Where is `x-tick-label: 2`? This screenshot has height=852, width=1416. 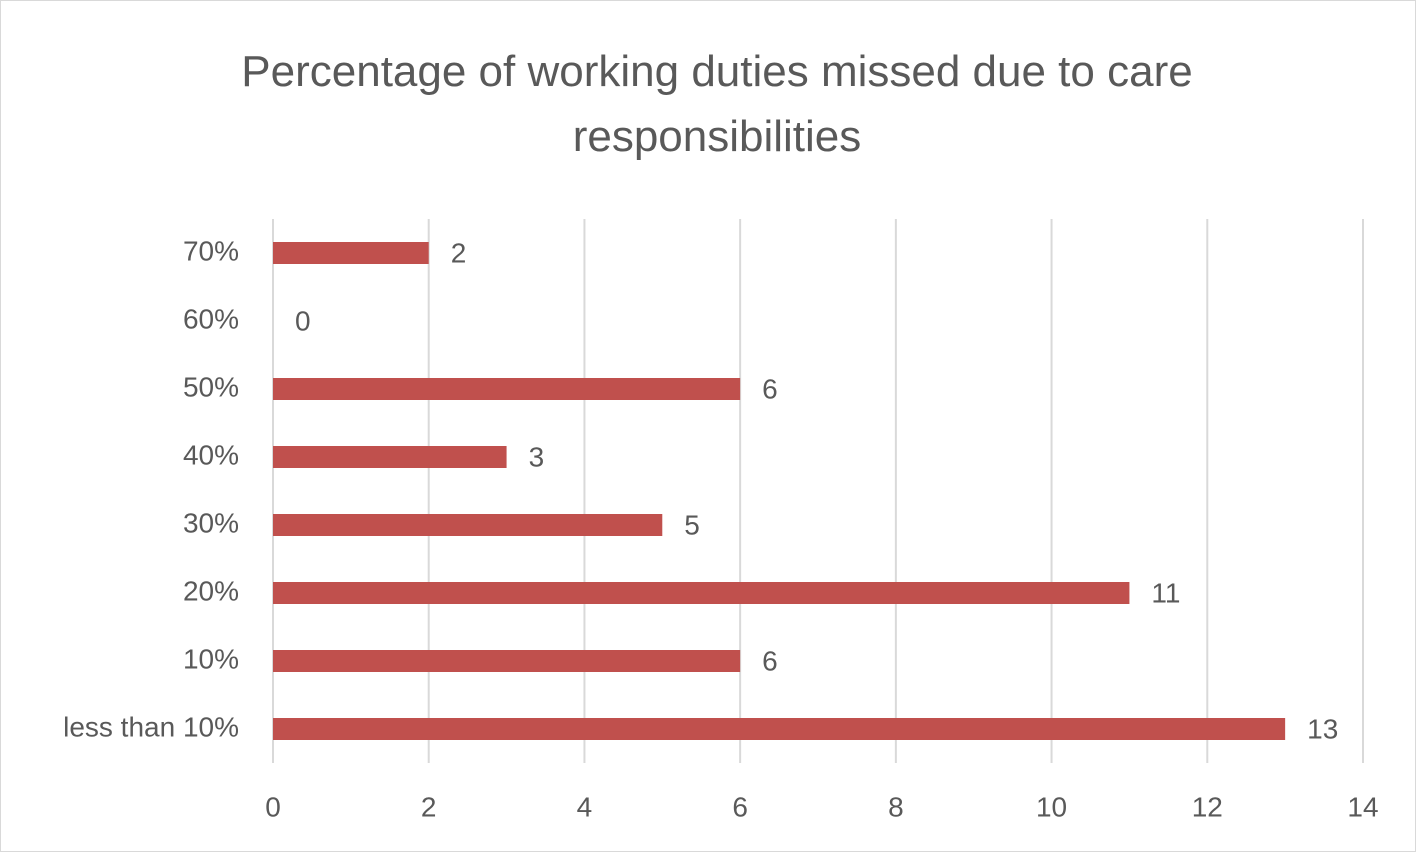 x-tick-label: 2 is located at coordinates (429, 806).